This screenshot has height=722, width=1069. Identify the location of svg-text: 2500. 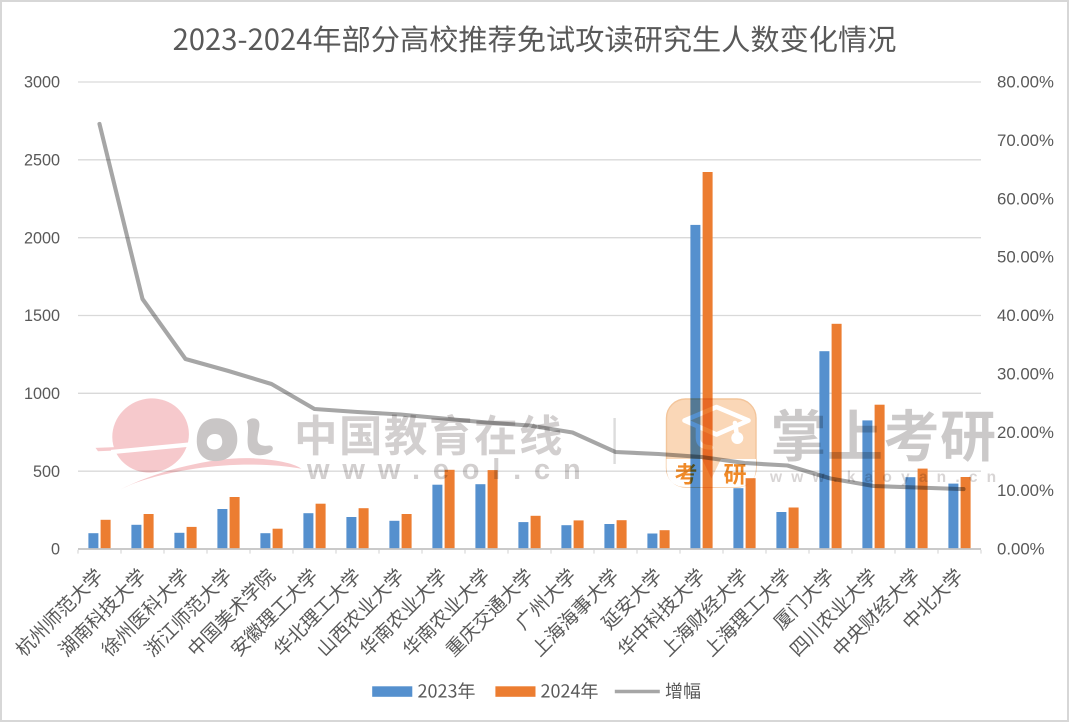
(42, 160).